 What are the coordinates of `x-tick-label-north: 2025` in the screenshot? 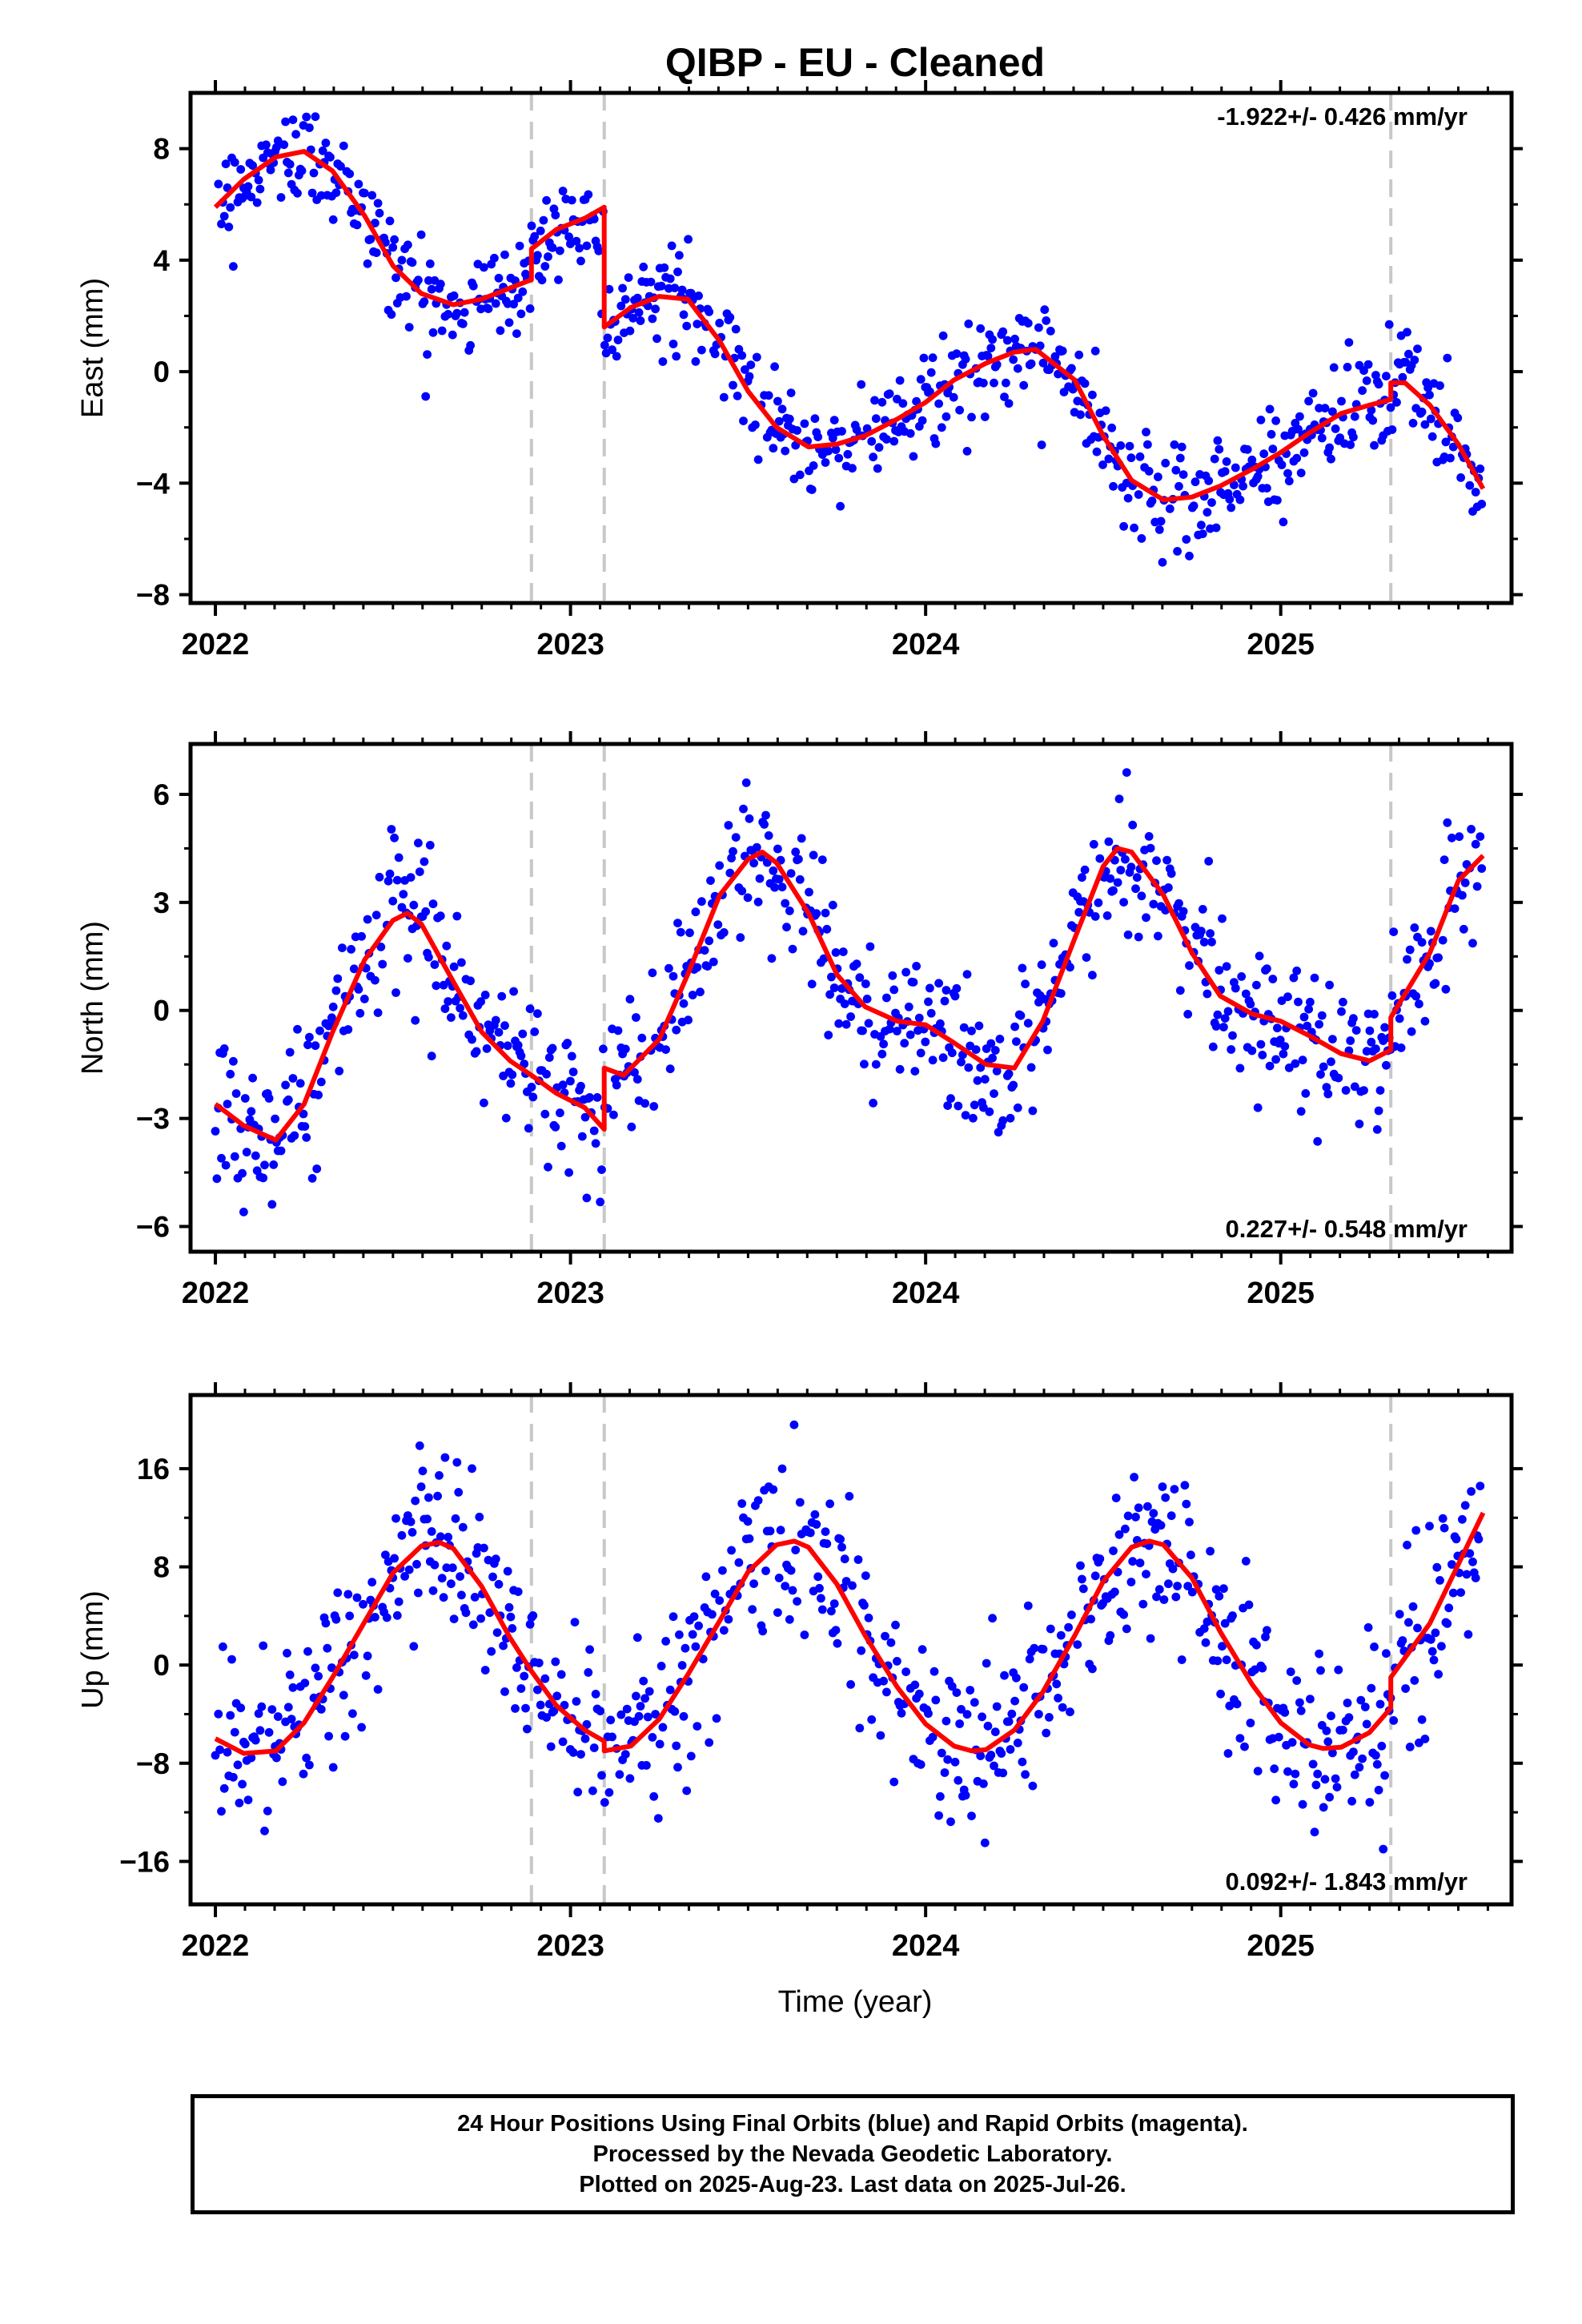 It's located at (1281, 1294).